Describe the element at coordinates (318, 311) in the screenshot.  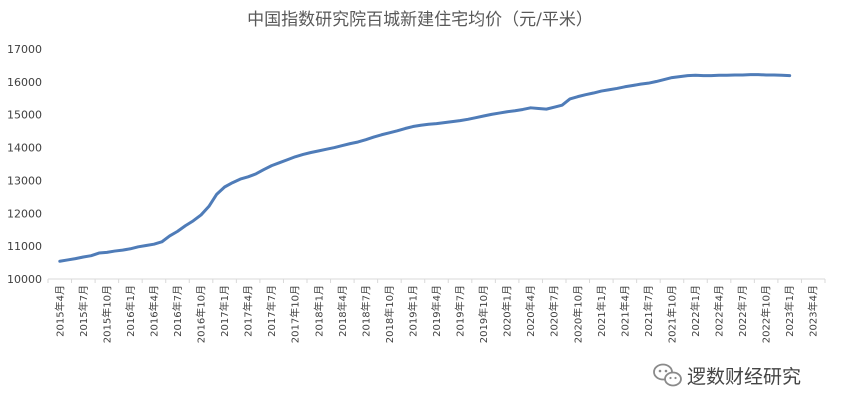
I see `x-tick-label: 2018年1月` at that location.